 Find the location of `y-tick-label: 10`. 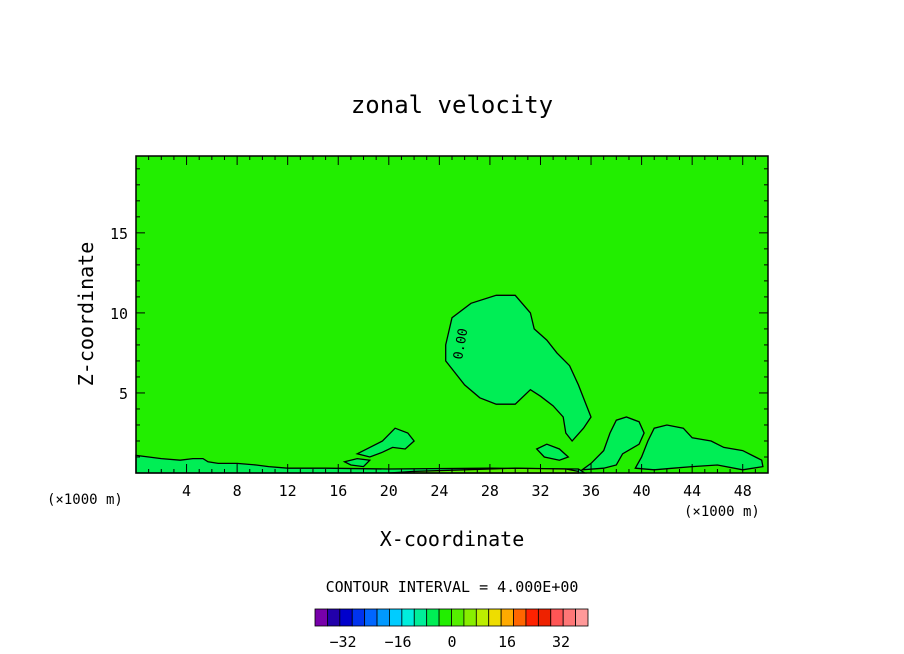

y-tick-label: 10 is located at coordinates (119, 314).